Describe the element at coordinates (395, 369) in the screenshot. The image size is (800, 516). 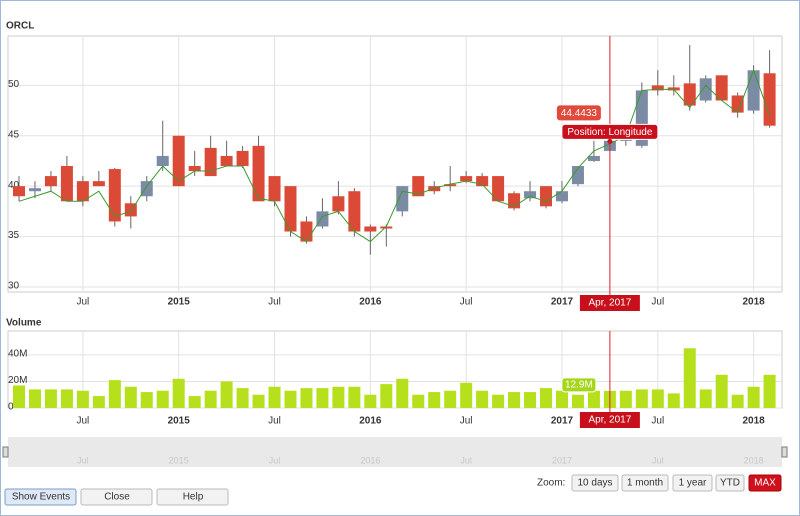
I see `volume-plot` at that location.